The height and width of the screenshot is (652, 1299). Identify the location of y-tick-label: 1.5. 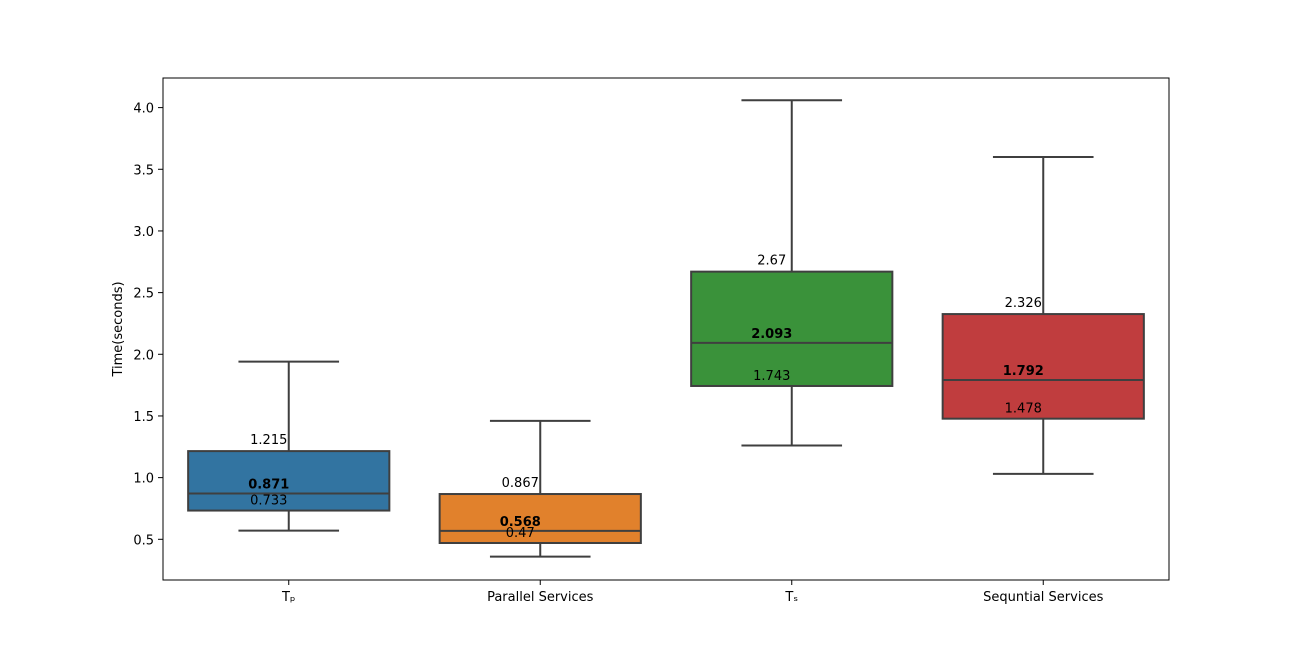
(143, 417).